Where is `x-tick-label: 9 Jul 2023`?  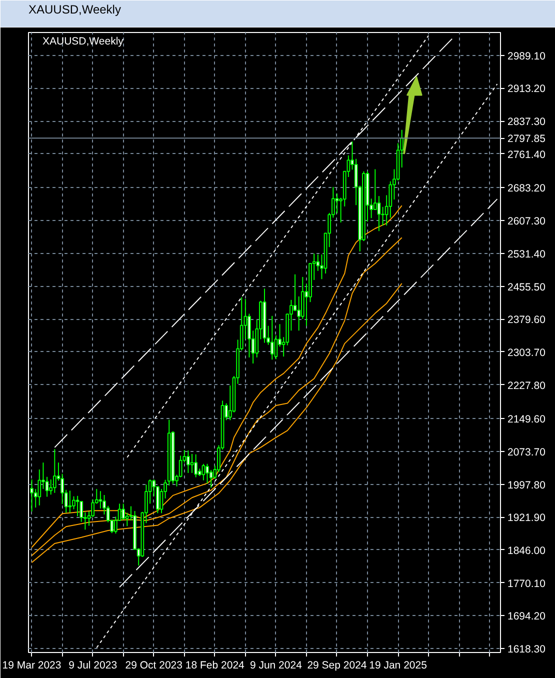
x-tick-label: 9 Jul 2023 is located at coordinates (93, 666).